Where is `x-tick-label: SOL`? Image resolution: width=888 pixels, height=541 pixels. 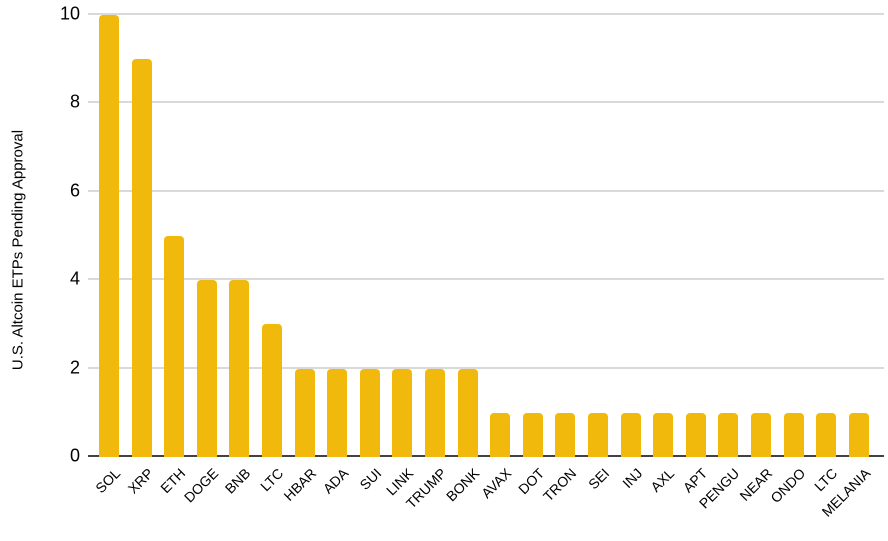 x-tick-label: SOL is located at coordinates (108, 481).